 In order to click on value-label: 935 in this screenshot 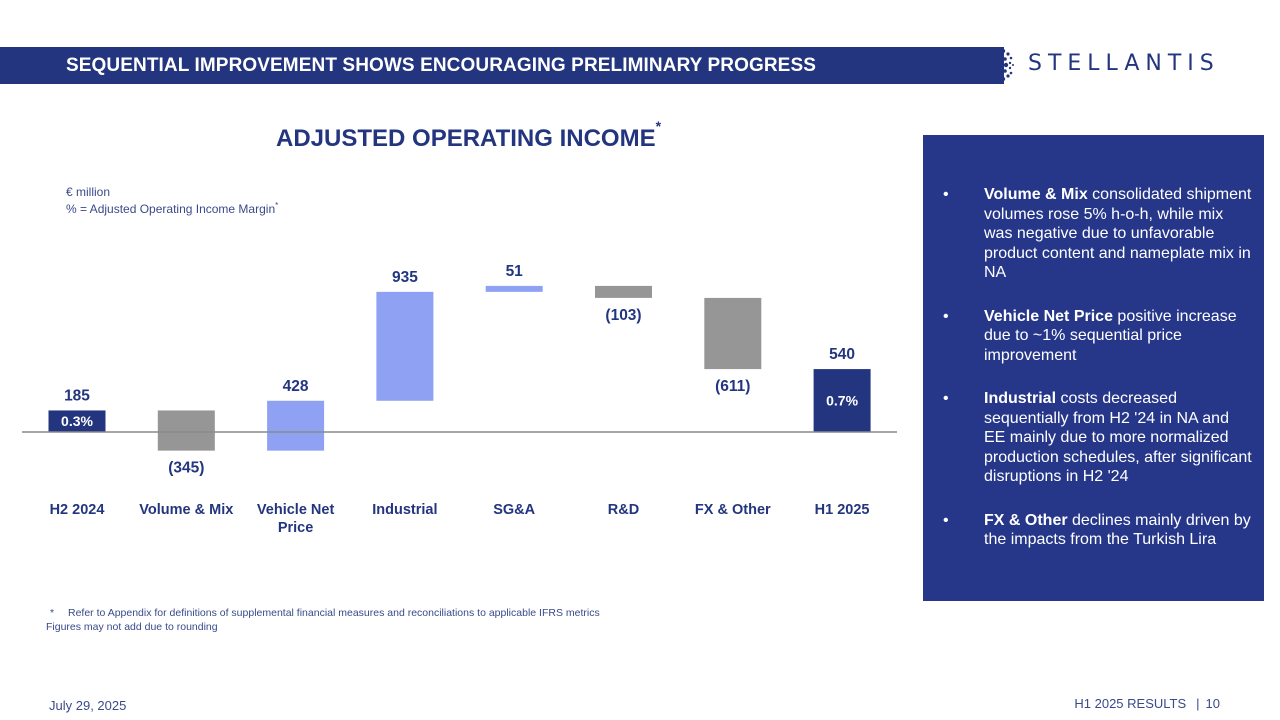, I will do `click(405, 277)`.